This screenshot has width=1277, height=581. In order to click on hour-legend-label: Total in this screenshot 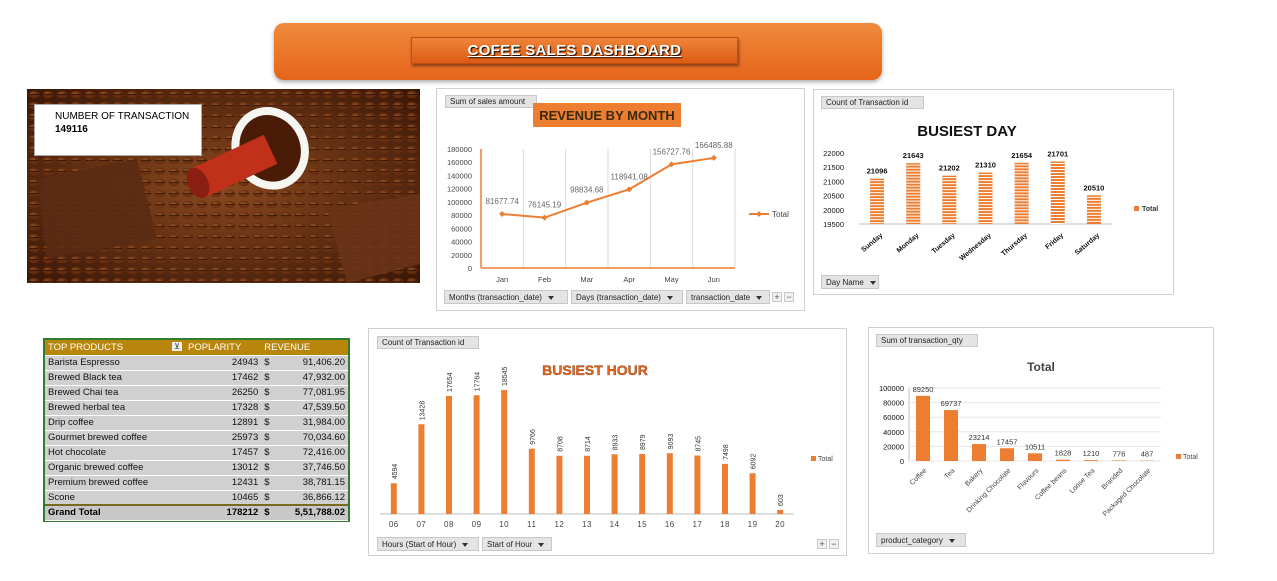, I will do `click(825, 459)`.